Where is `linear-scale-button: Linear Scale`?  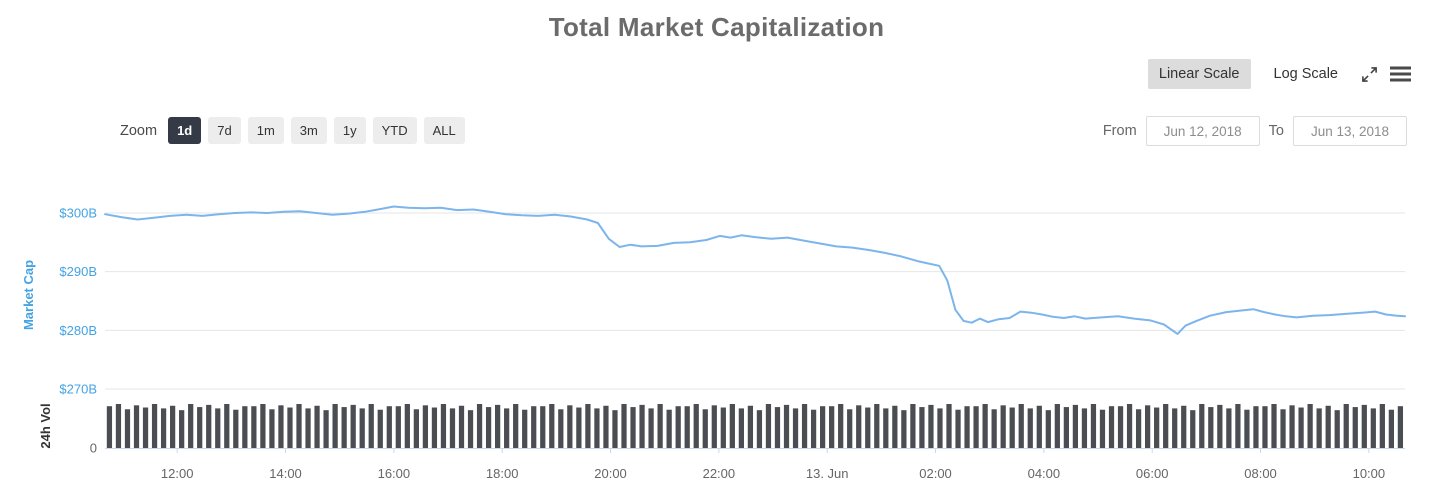 linear-scale-button: Linear Scale is located at coordinates (1199, 74).